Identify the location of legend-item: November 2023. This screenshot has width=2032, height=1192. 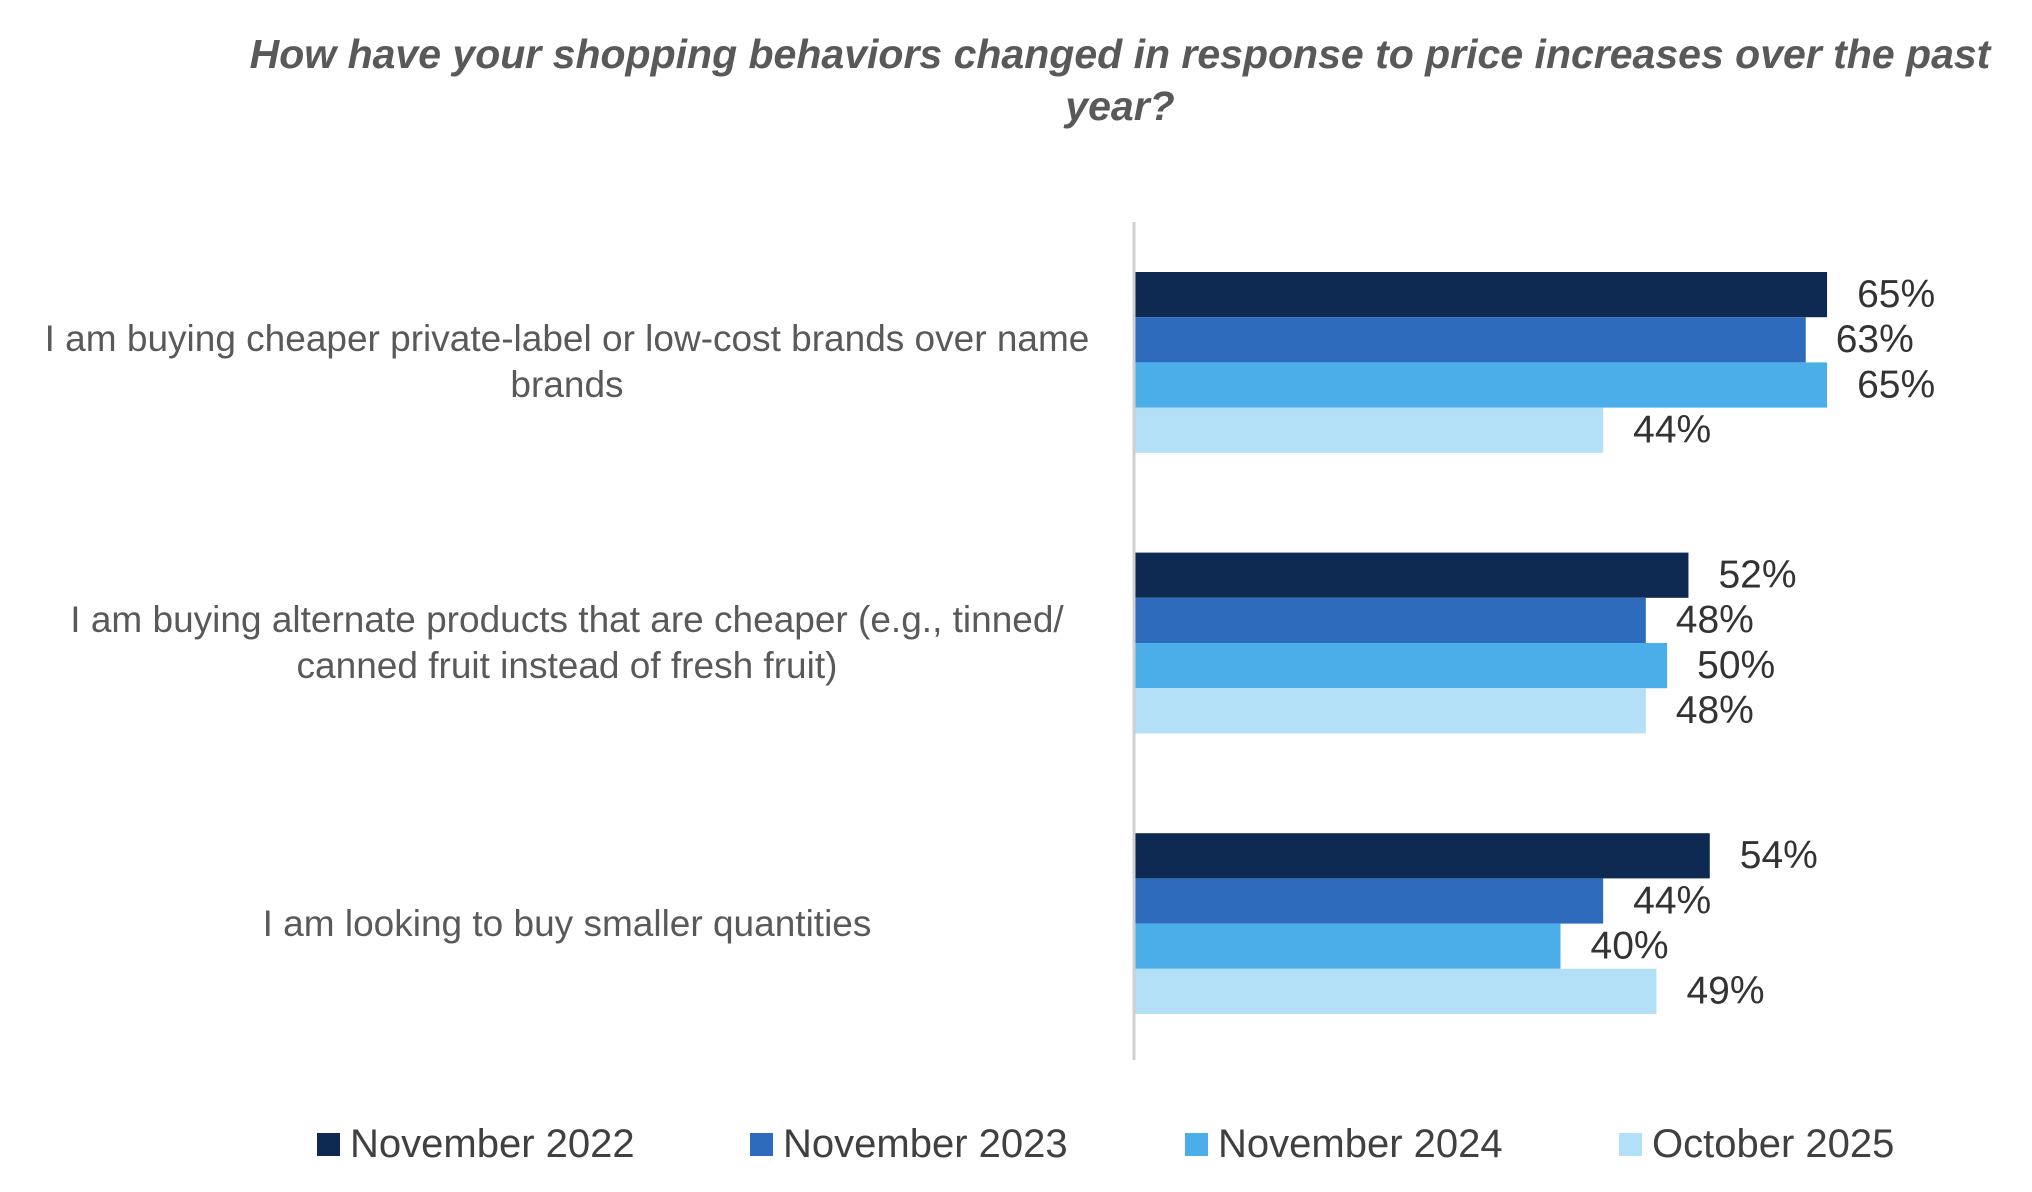
(909, 1144).